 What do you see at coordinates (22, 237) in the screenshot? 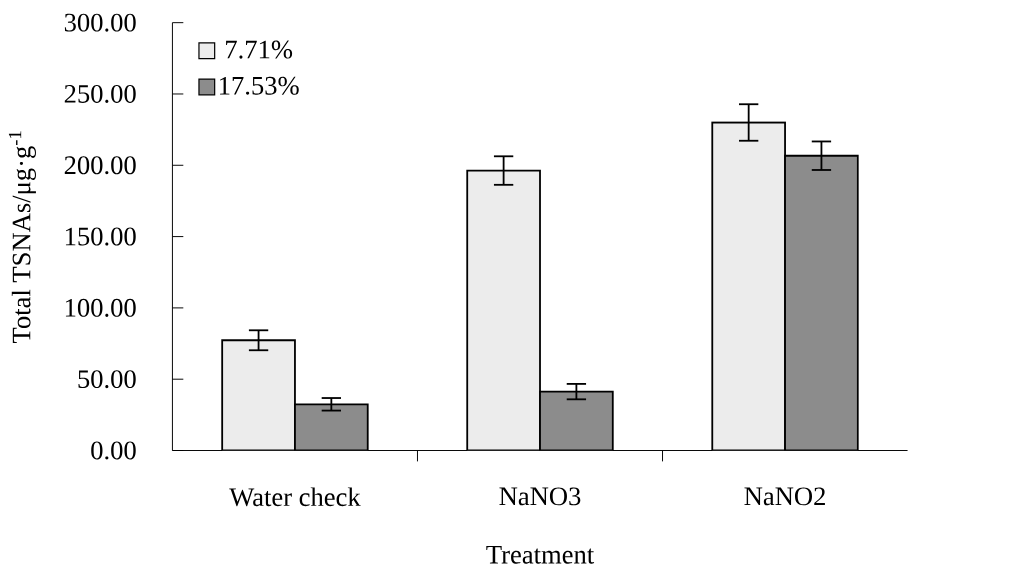
I see `y-axis-title: Total TSNAs/μg·g$^{-1}$` at bounding box center [22, 237].